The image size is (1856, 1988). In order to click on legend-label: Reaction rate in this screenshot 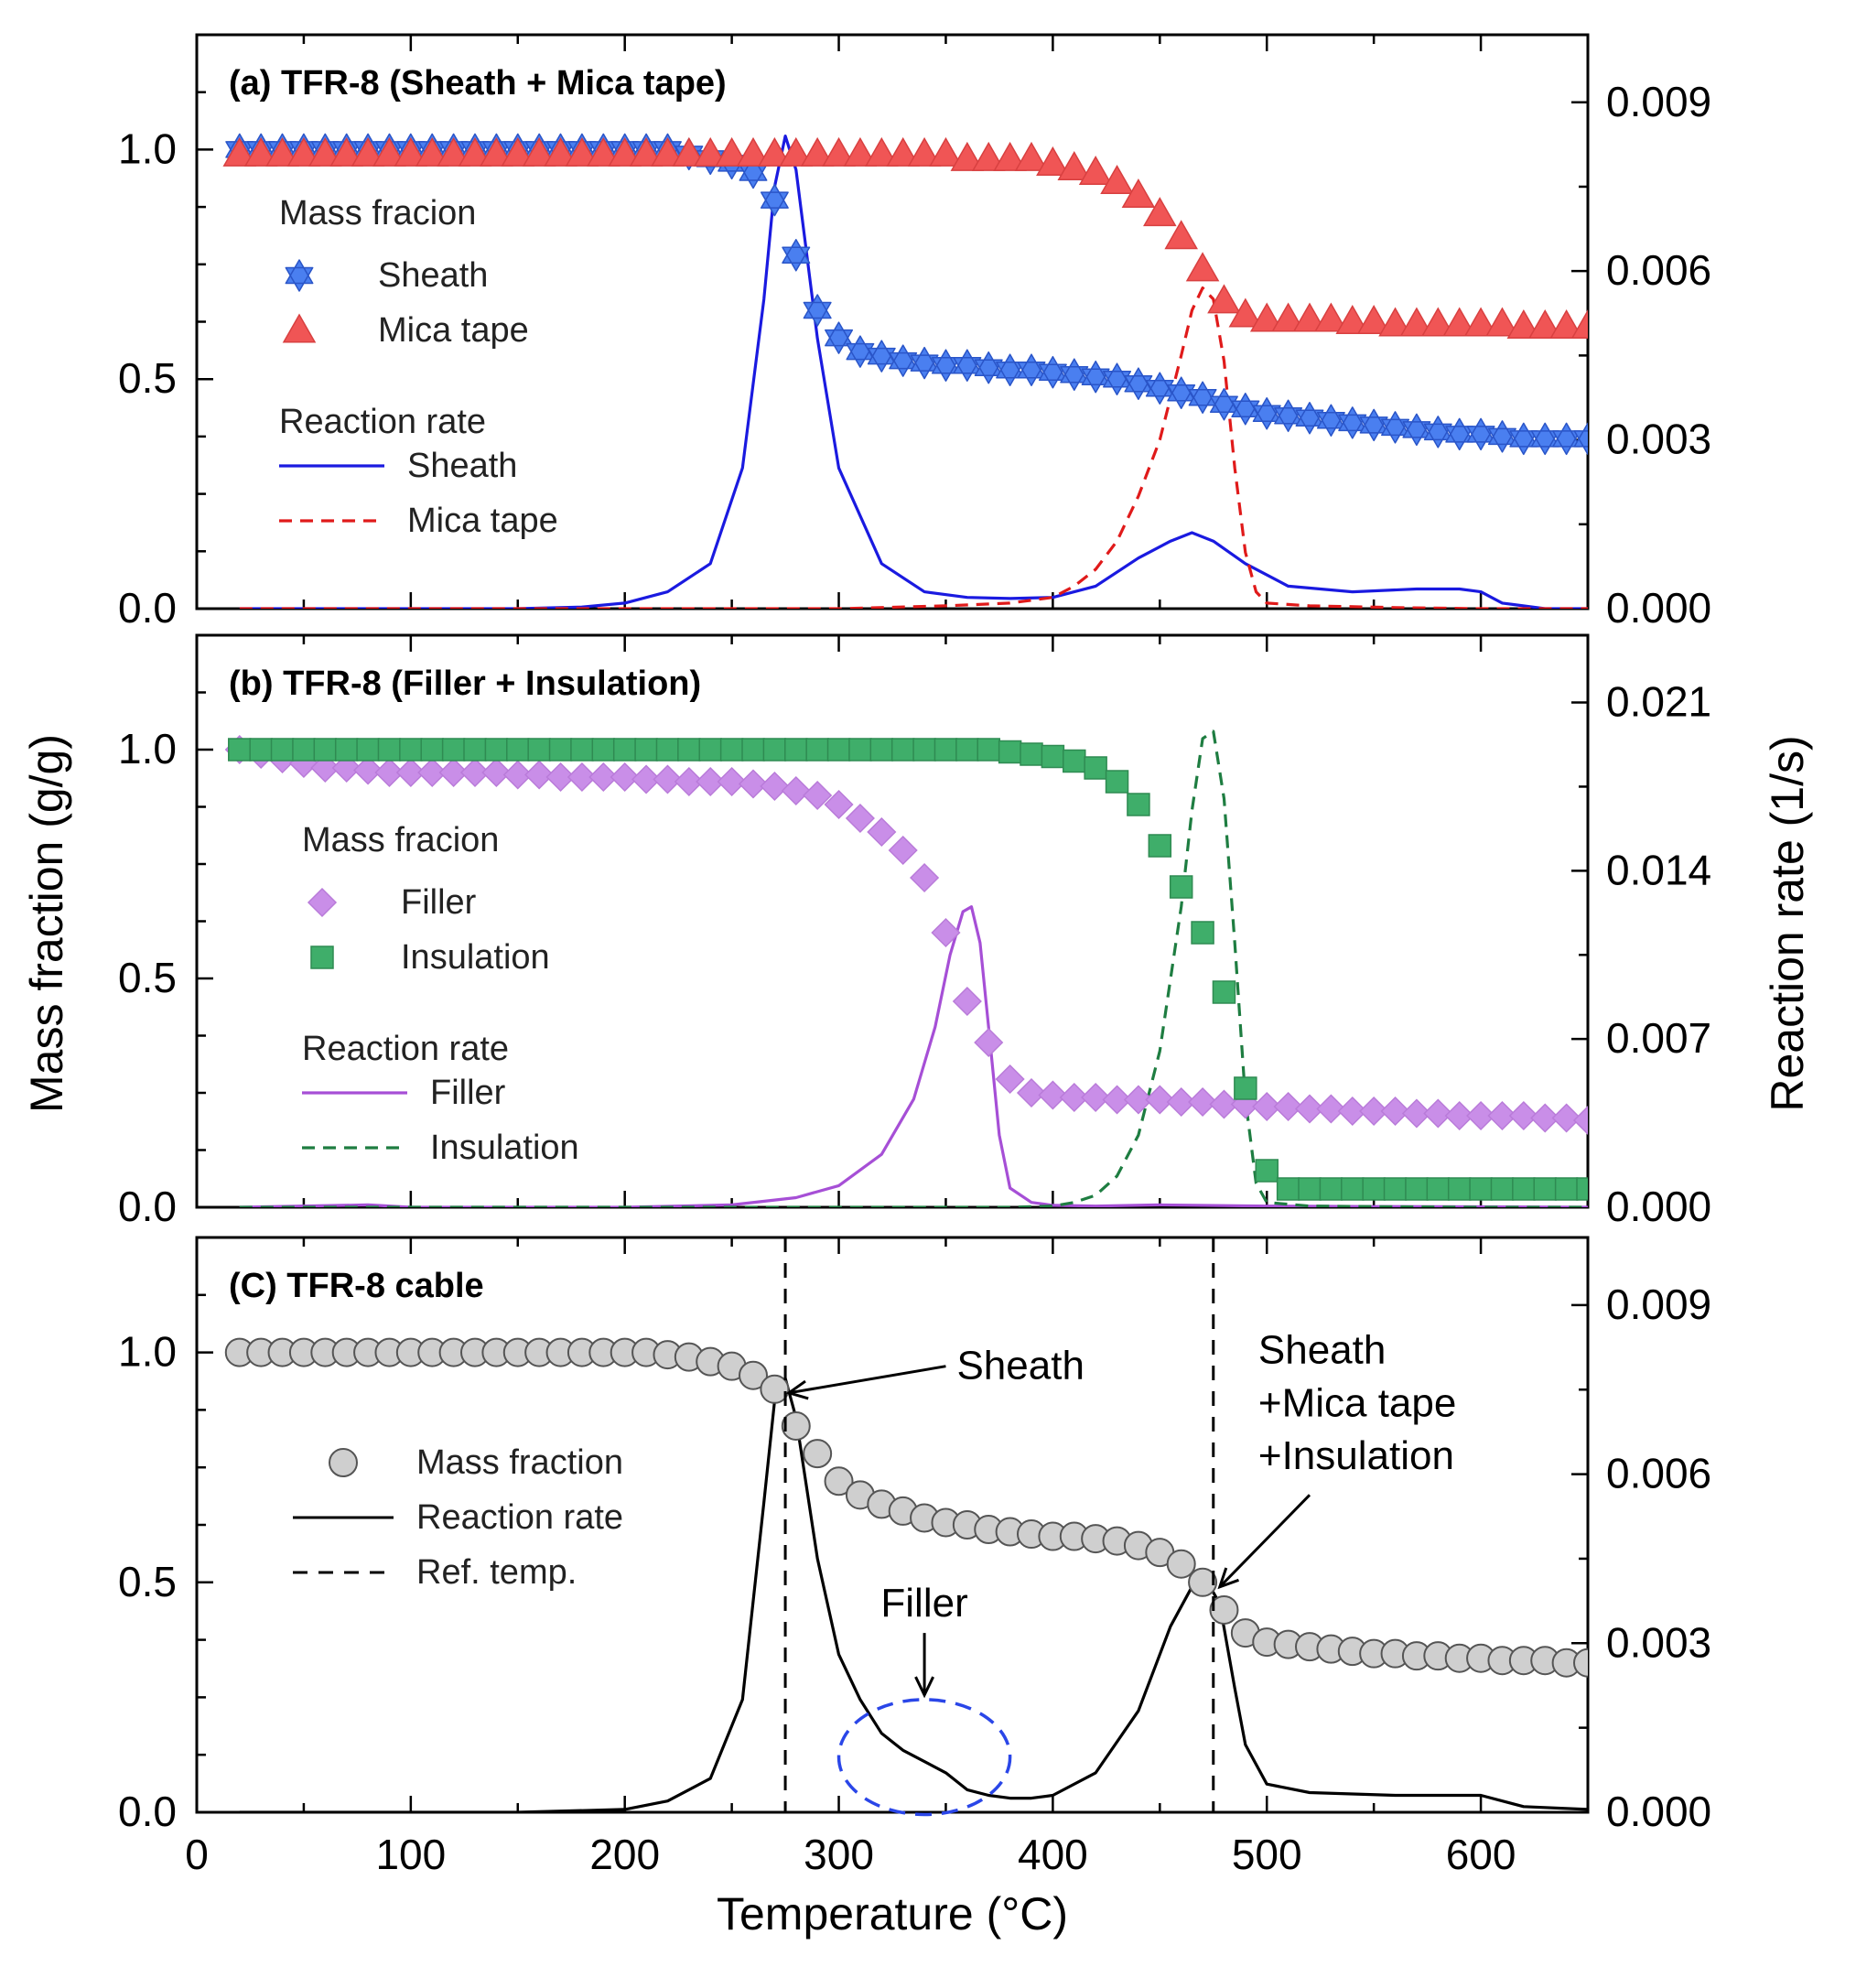, I will do `click(519, 1517)`.